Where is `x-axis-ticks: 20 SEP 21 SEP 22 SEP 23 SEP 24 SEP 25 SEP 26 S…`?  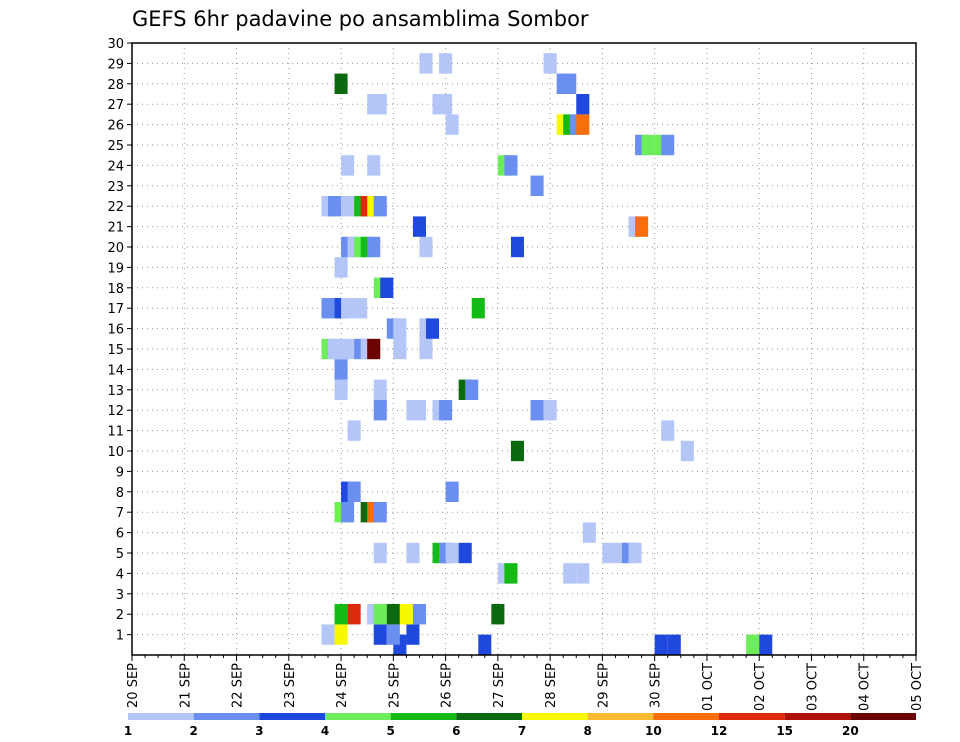
x-axis-ticks: 20 SEP 21 SEP 22 SEP 23 SEP 24 SEP 25 SEP 26 S… is located at coordinates (525, 683).